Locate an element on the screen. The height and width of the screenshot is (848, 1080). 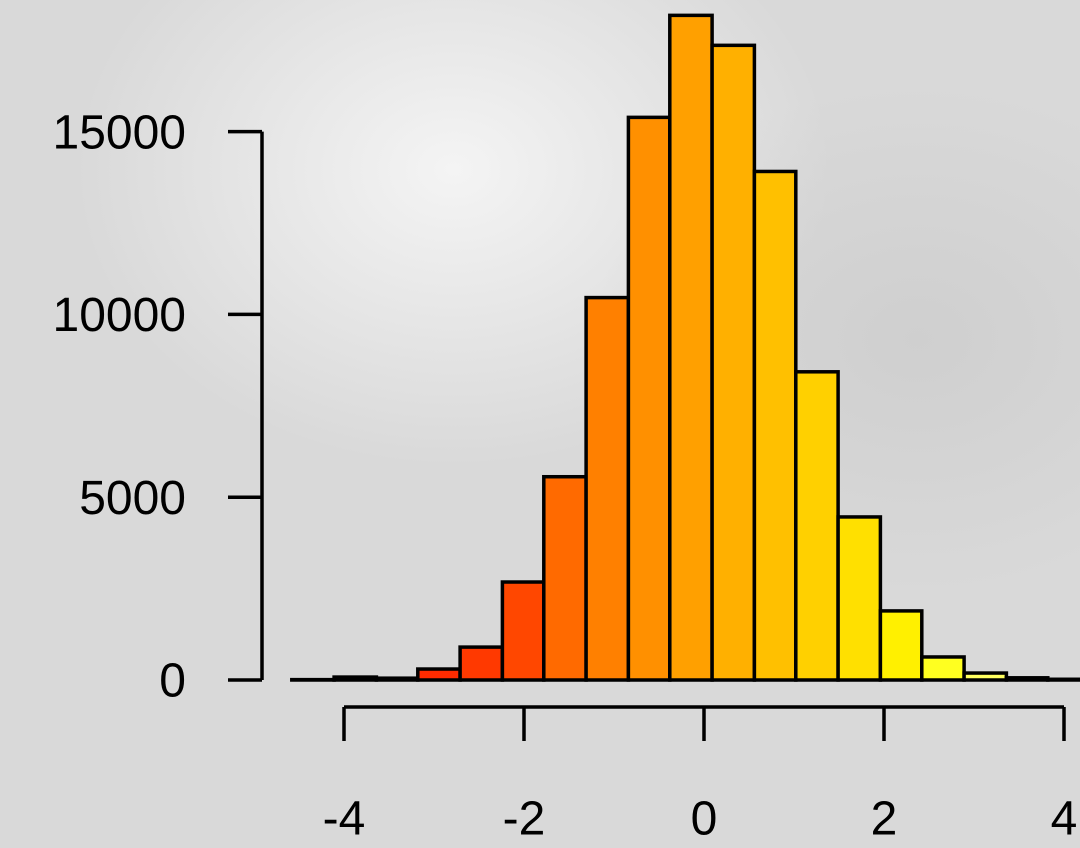
x-tick-label: 2 is located at coordinates (884, 819).